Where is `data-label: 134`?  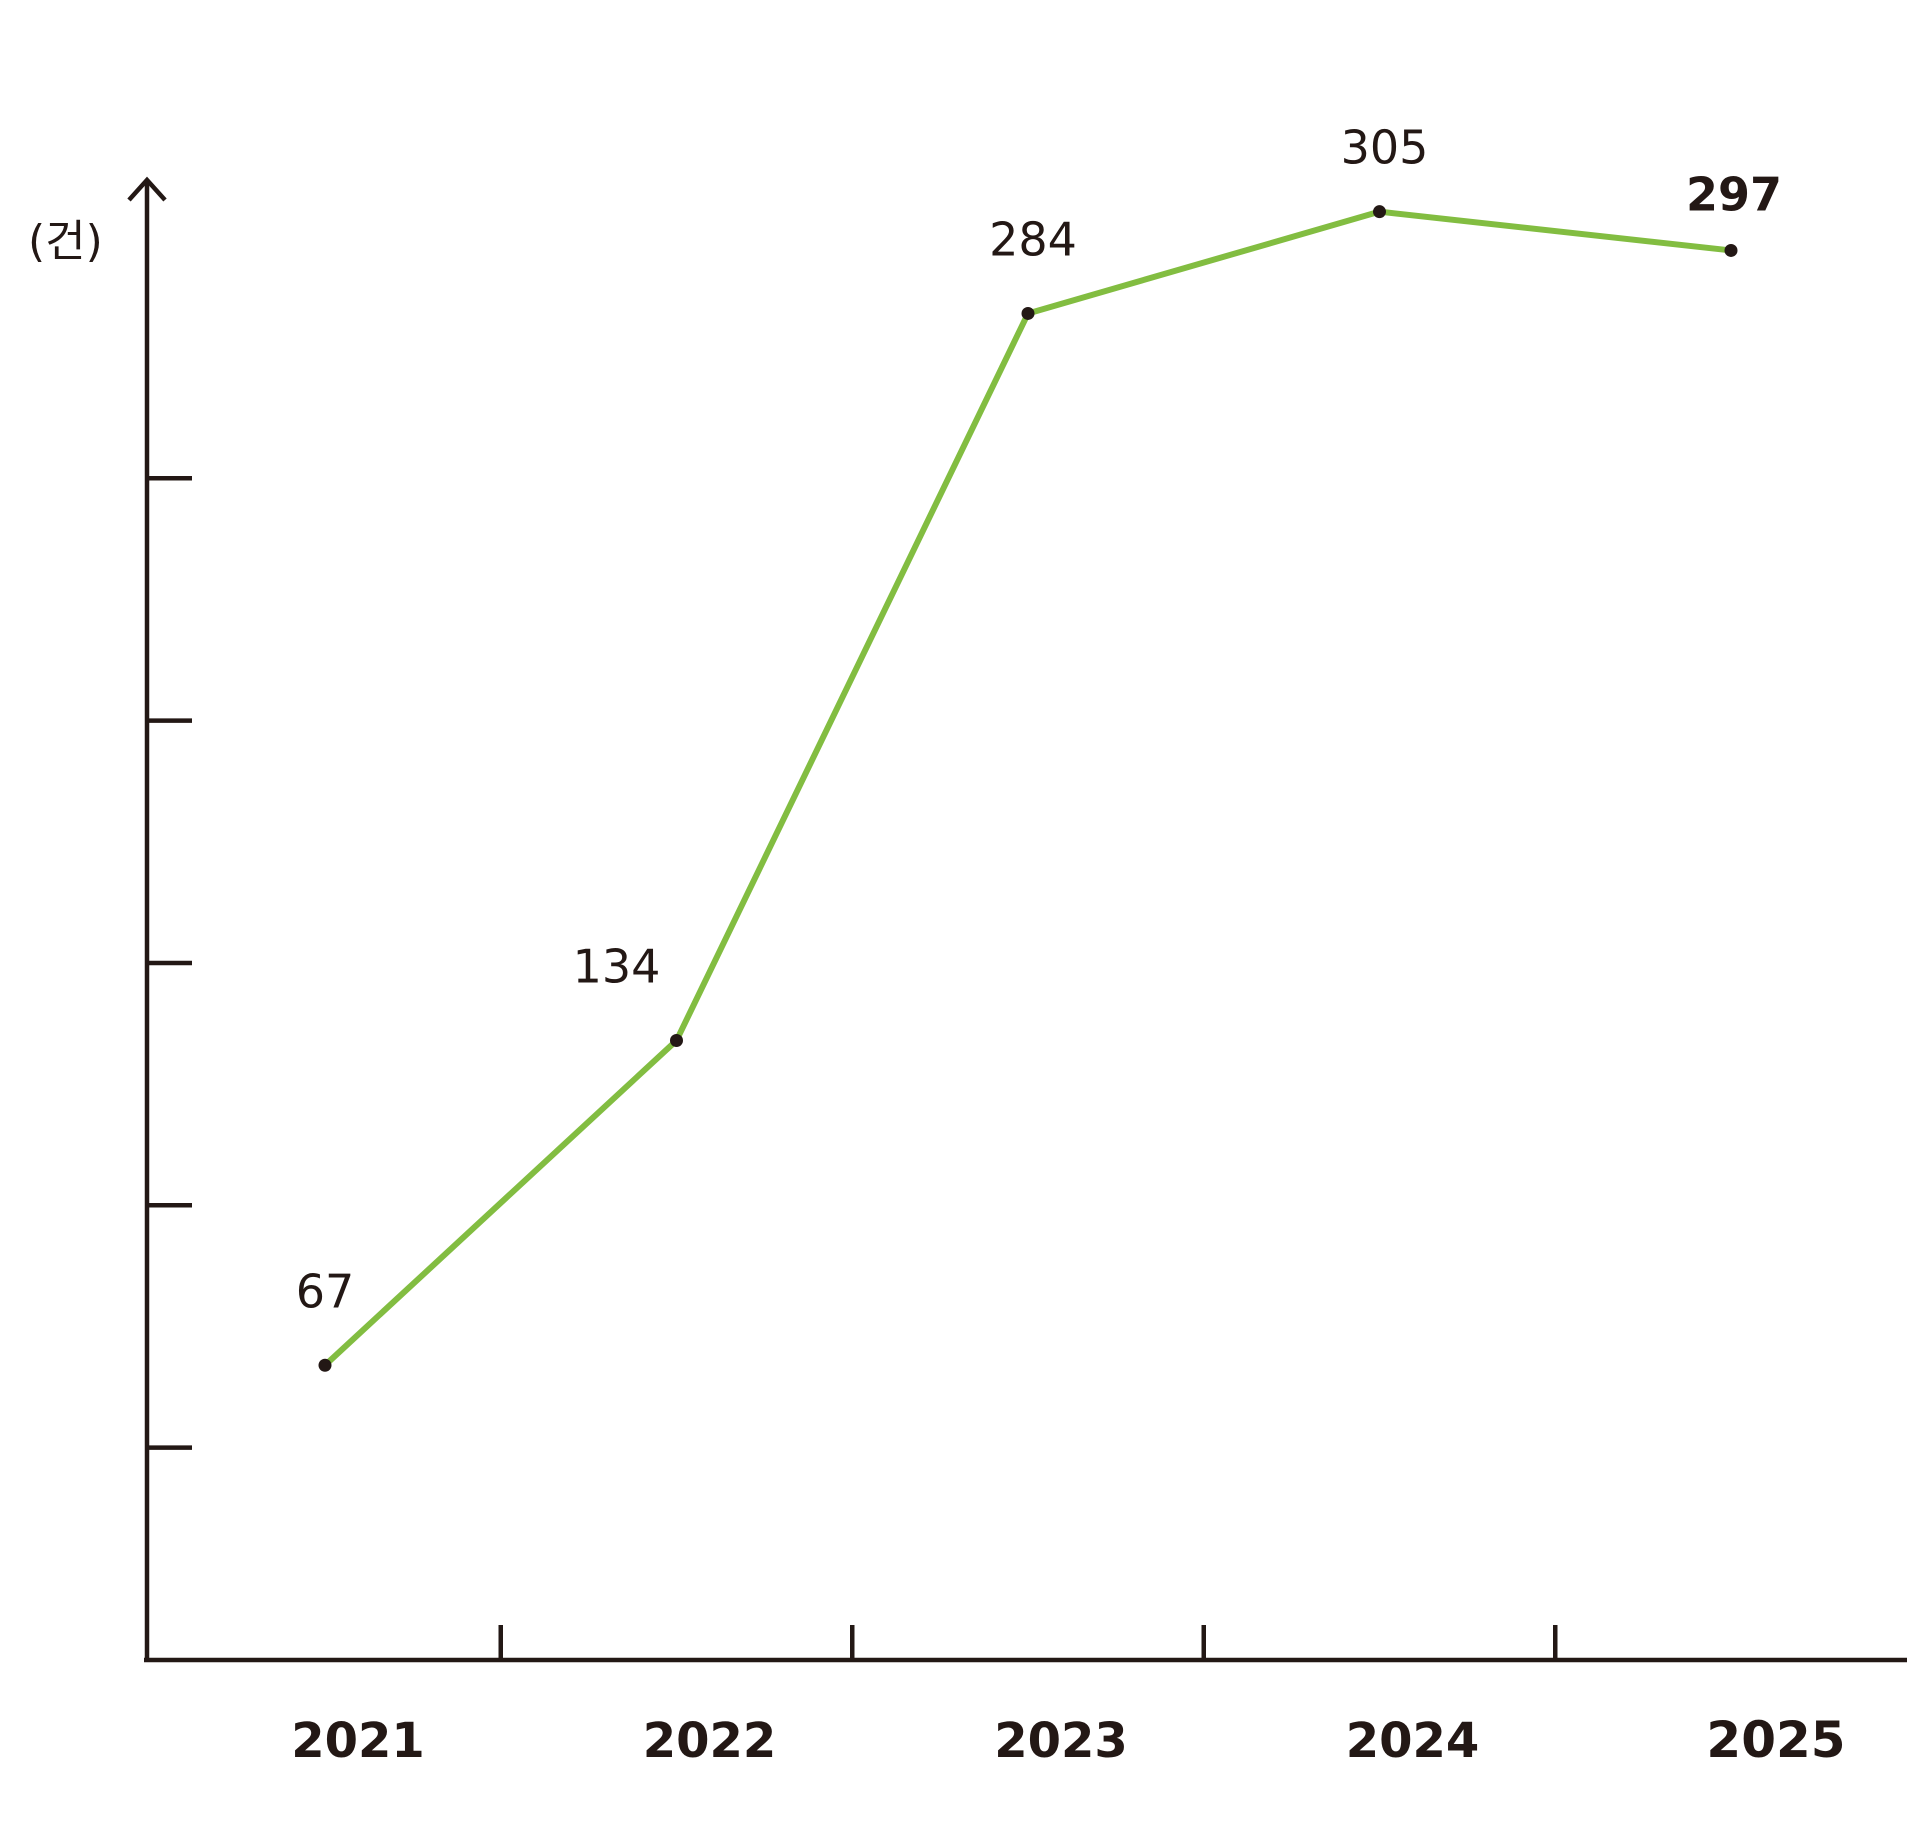
data-label: 134 is located at coordinates (617, 967).